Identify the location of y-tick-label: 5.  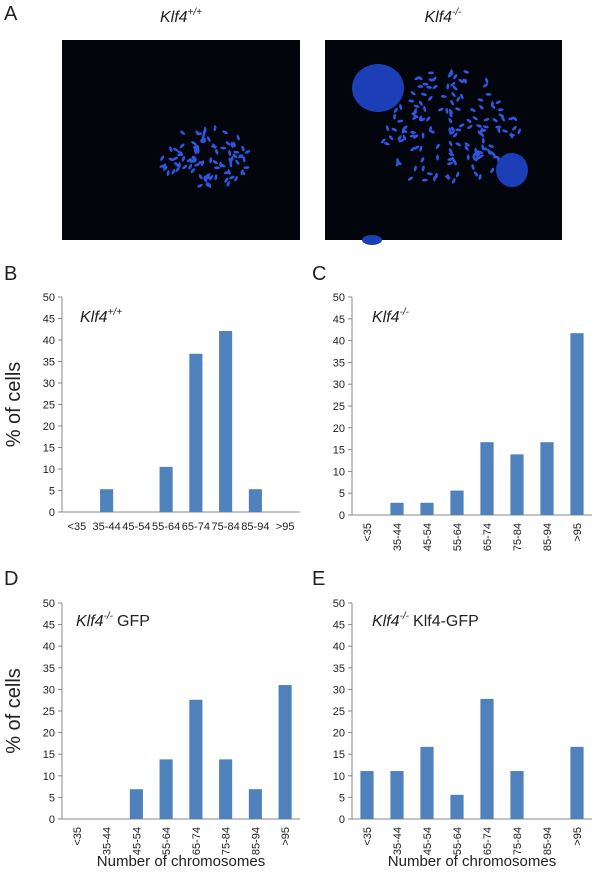
(52, 492).